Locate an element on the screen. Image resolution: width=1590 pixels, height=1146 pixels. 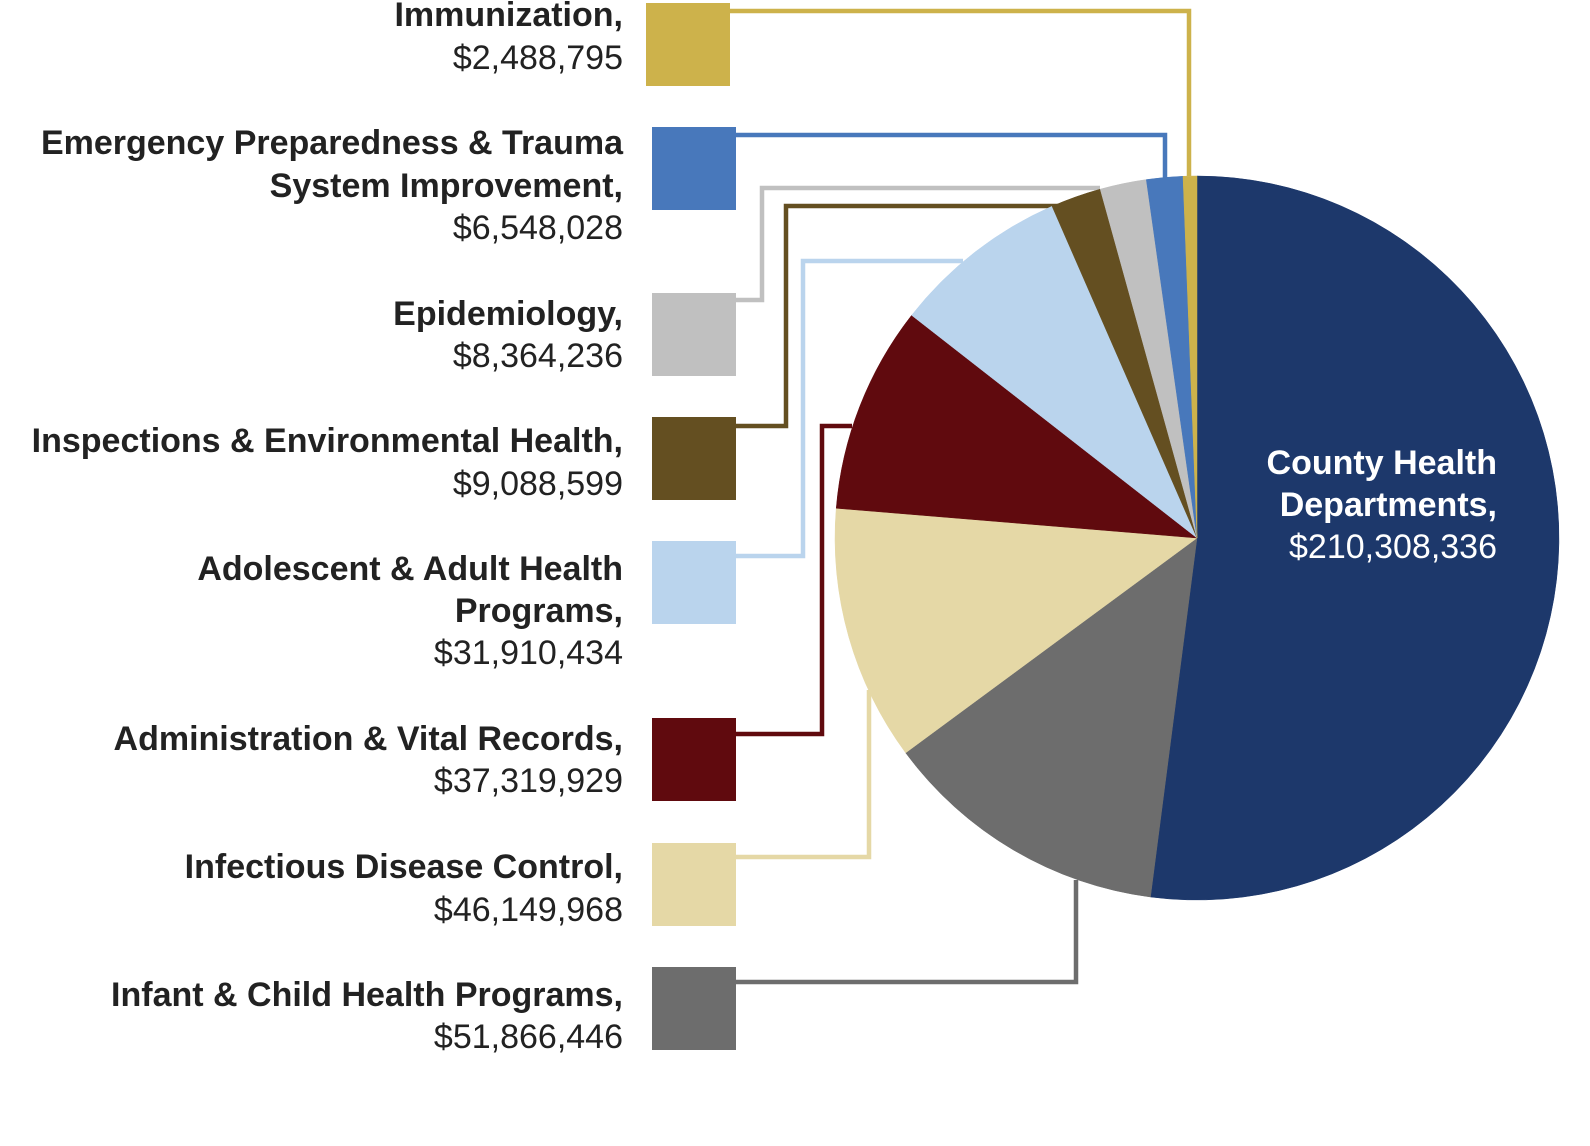
slice-value-label: $6,548,028 is located at coordinates (538, 228).